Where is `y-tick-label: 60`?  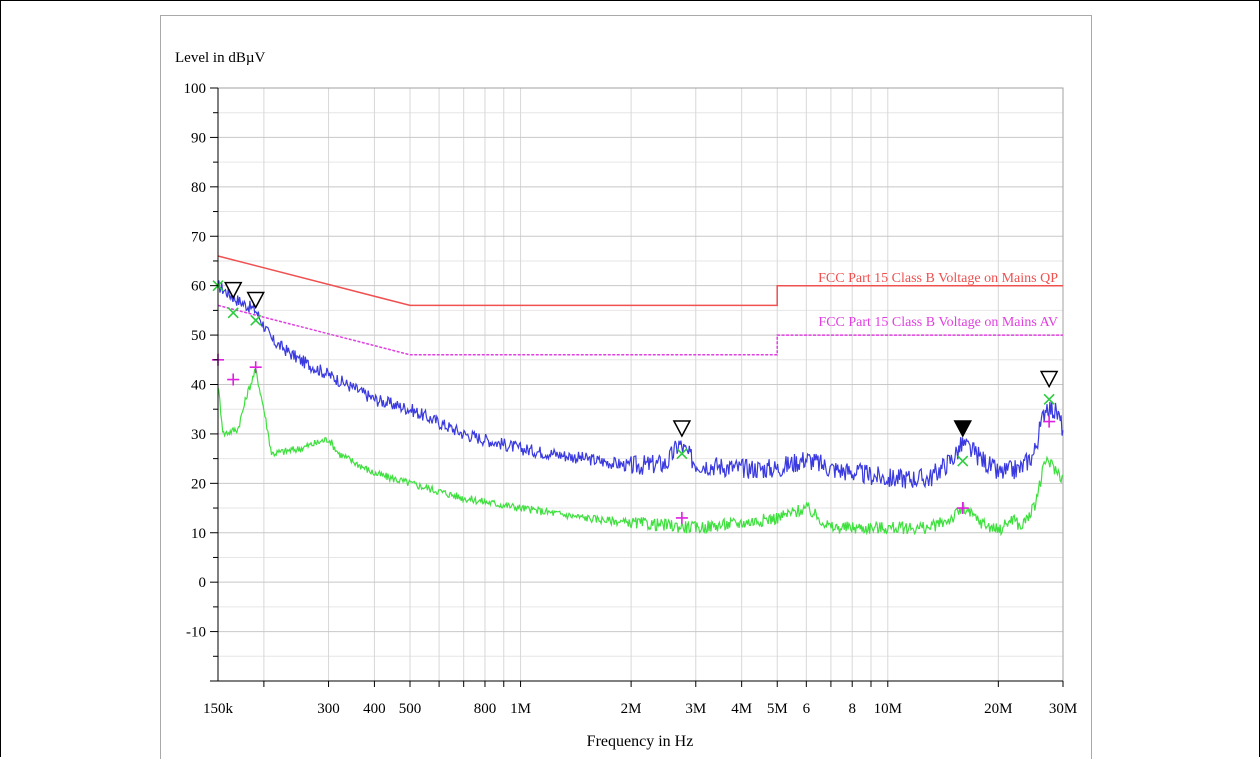
y-tick-label: 60 is located at coordinates (198, 287).